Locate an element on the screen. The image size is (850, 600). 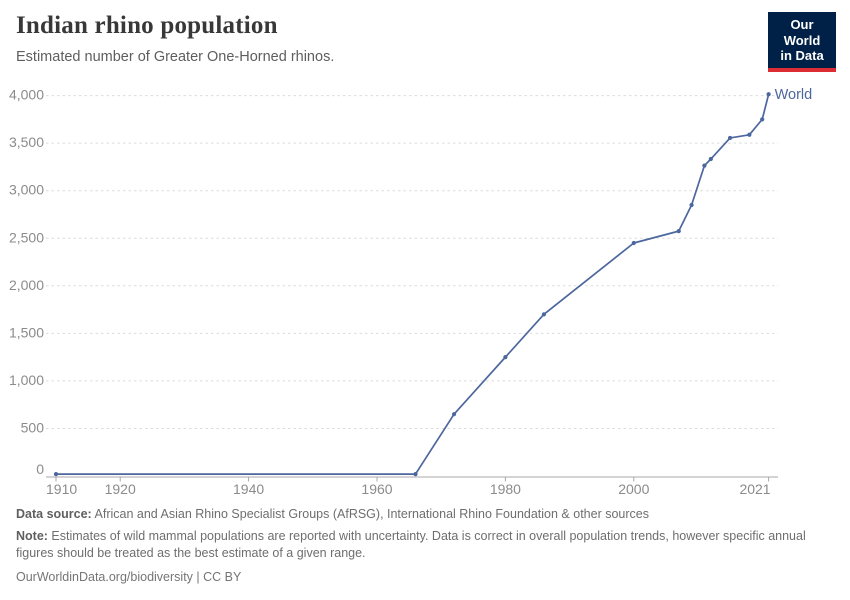
x-axis-label: 1960 is located at coordinates (376, 489).